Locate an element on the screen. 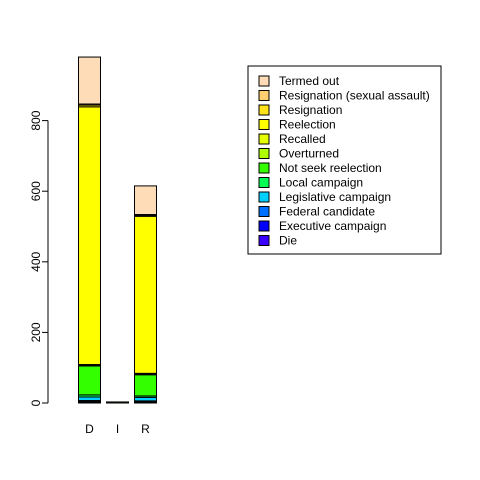  legend-label-9: Resignation is located at coordinates (310, 110).